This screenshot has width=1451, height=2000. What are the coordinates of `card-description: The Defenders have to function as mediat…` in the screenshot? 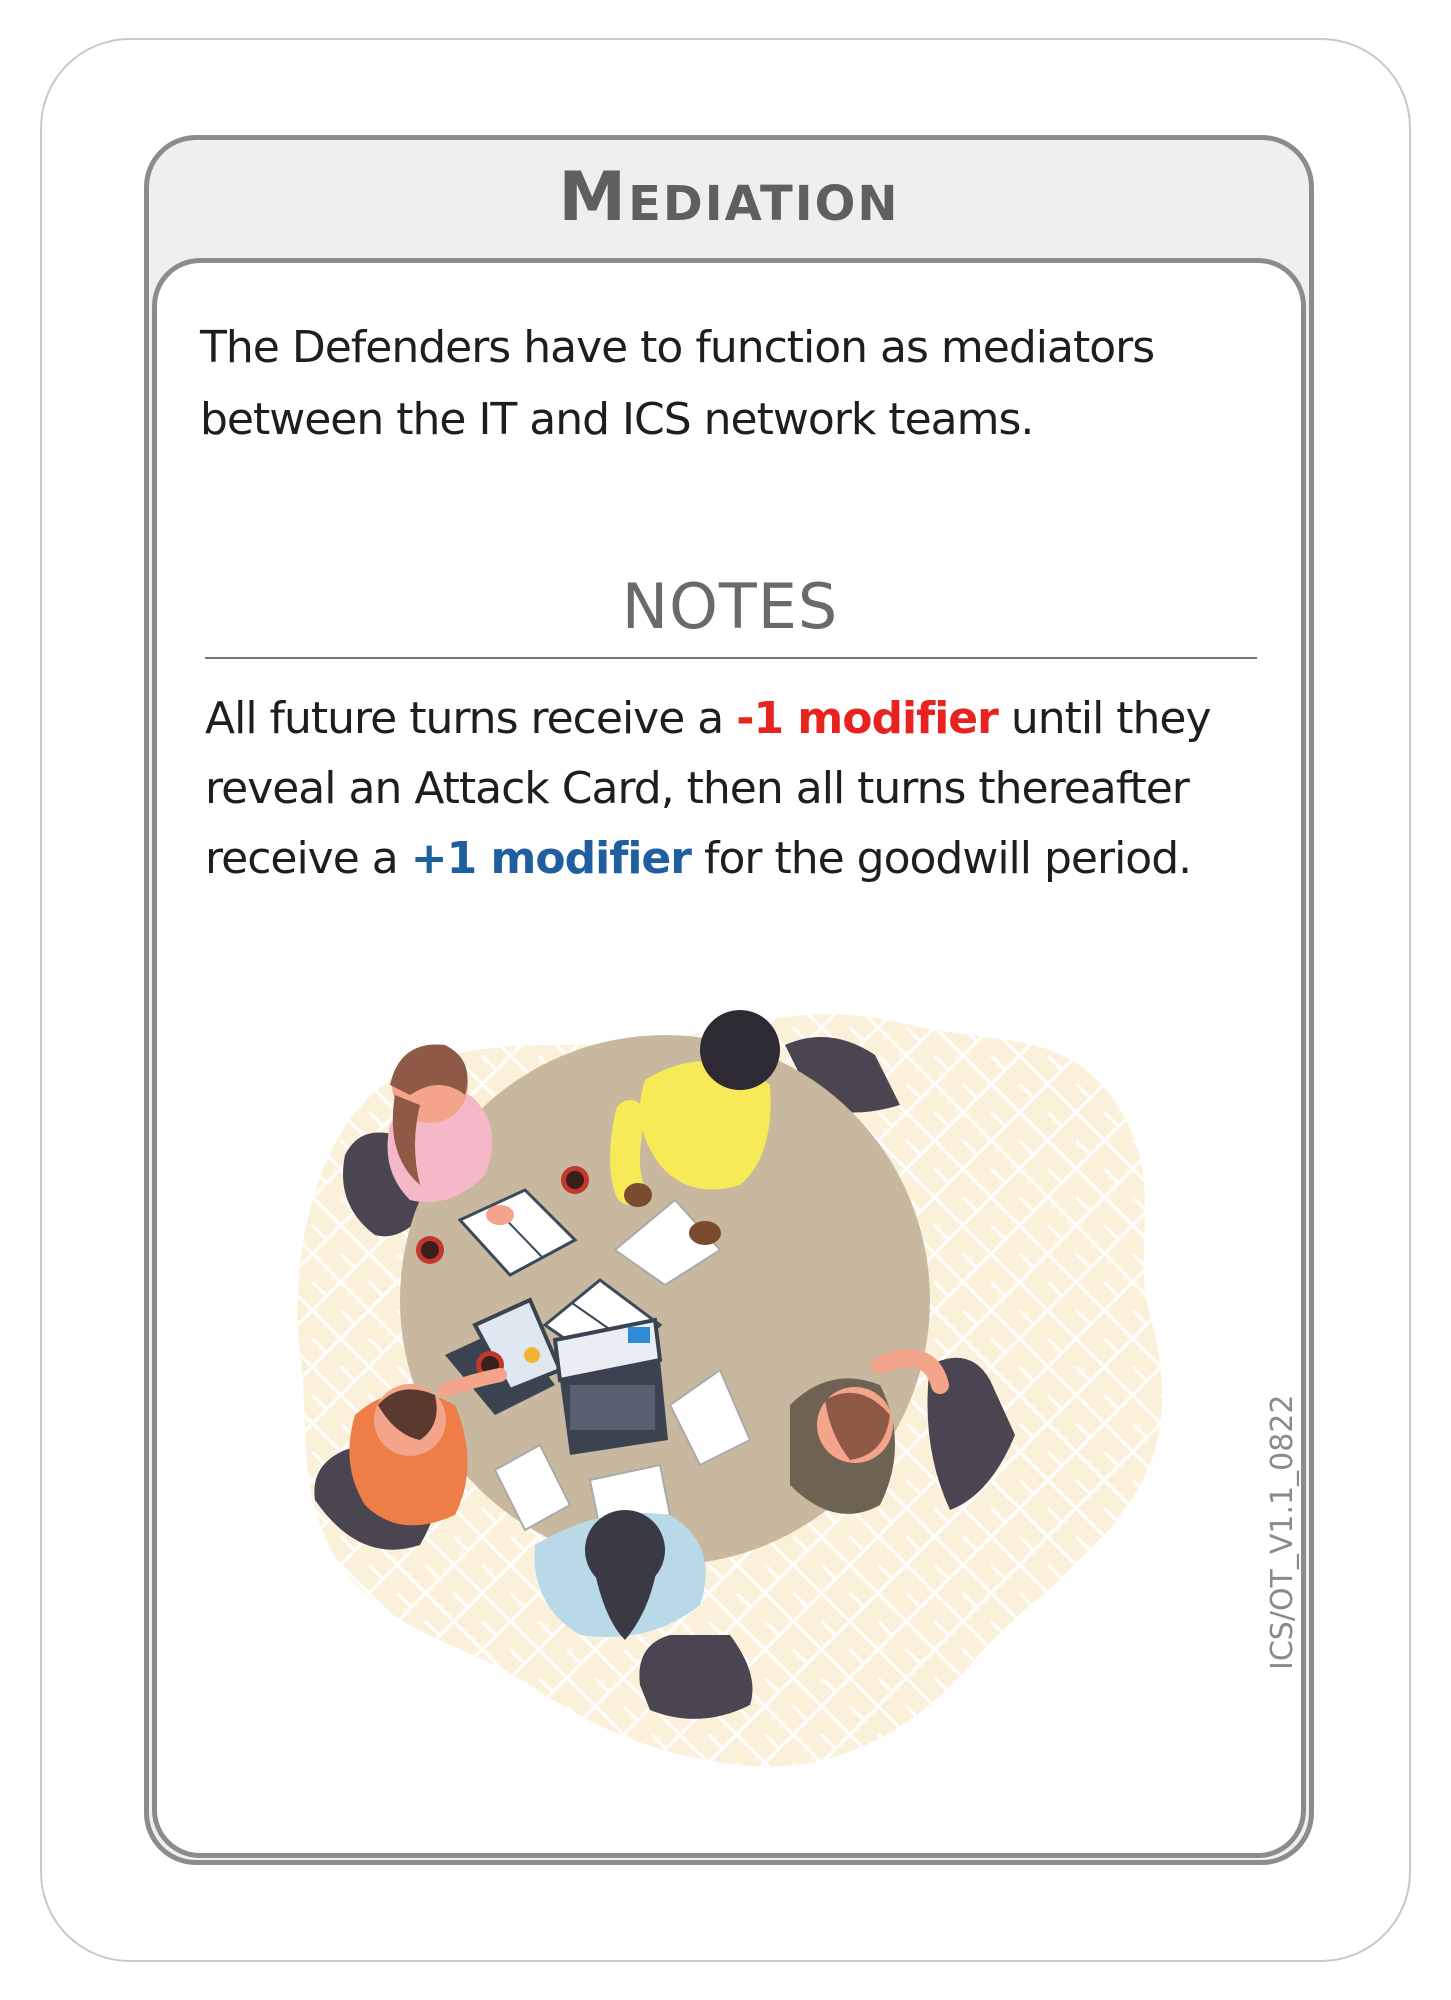 It's located at (677, 383).